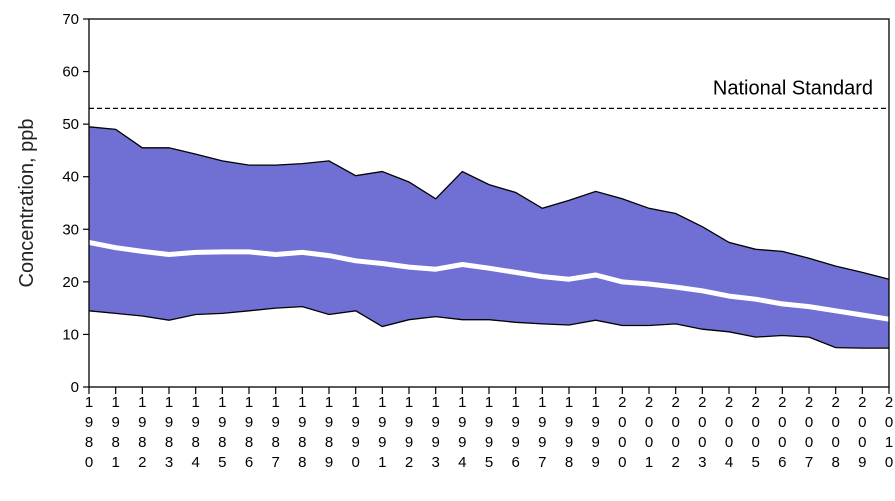 This screenshot has width=895, height=501. What do you see at coordinates (70, 282) in the screenshot?
I see `y-tick-label: 20` at bounding box center [70, 282].